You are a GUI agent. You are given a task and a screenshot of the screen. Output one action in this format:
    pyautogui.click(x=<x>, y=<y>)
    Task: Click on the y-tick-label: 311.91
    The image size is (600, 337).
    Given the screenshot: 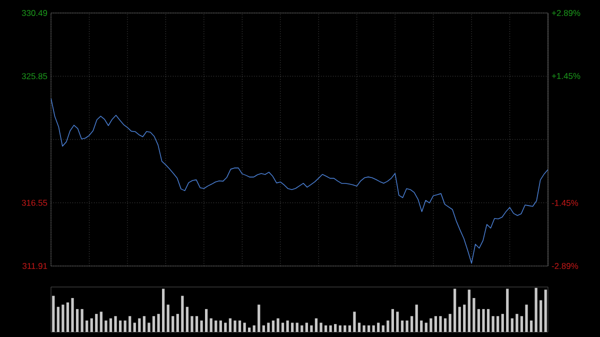 What is the action you would take?
    pyautogui.click(x=35, y=266)
    